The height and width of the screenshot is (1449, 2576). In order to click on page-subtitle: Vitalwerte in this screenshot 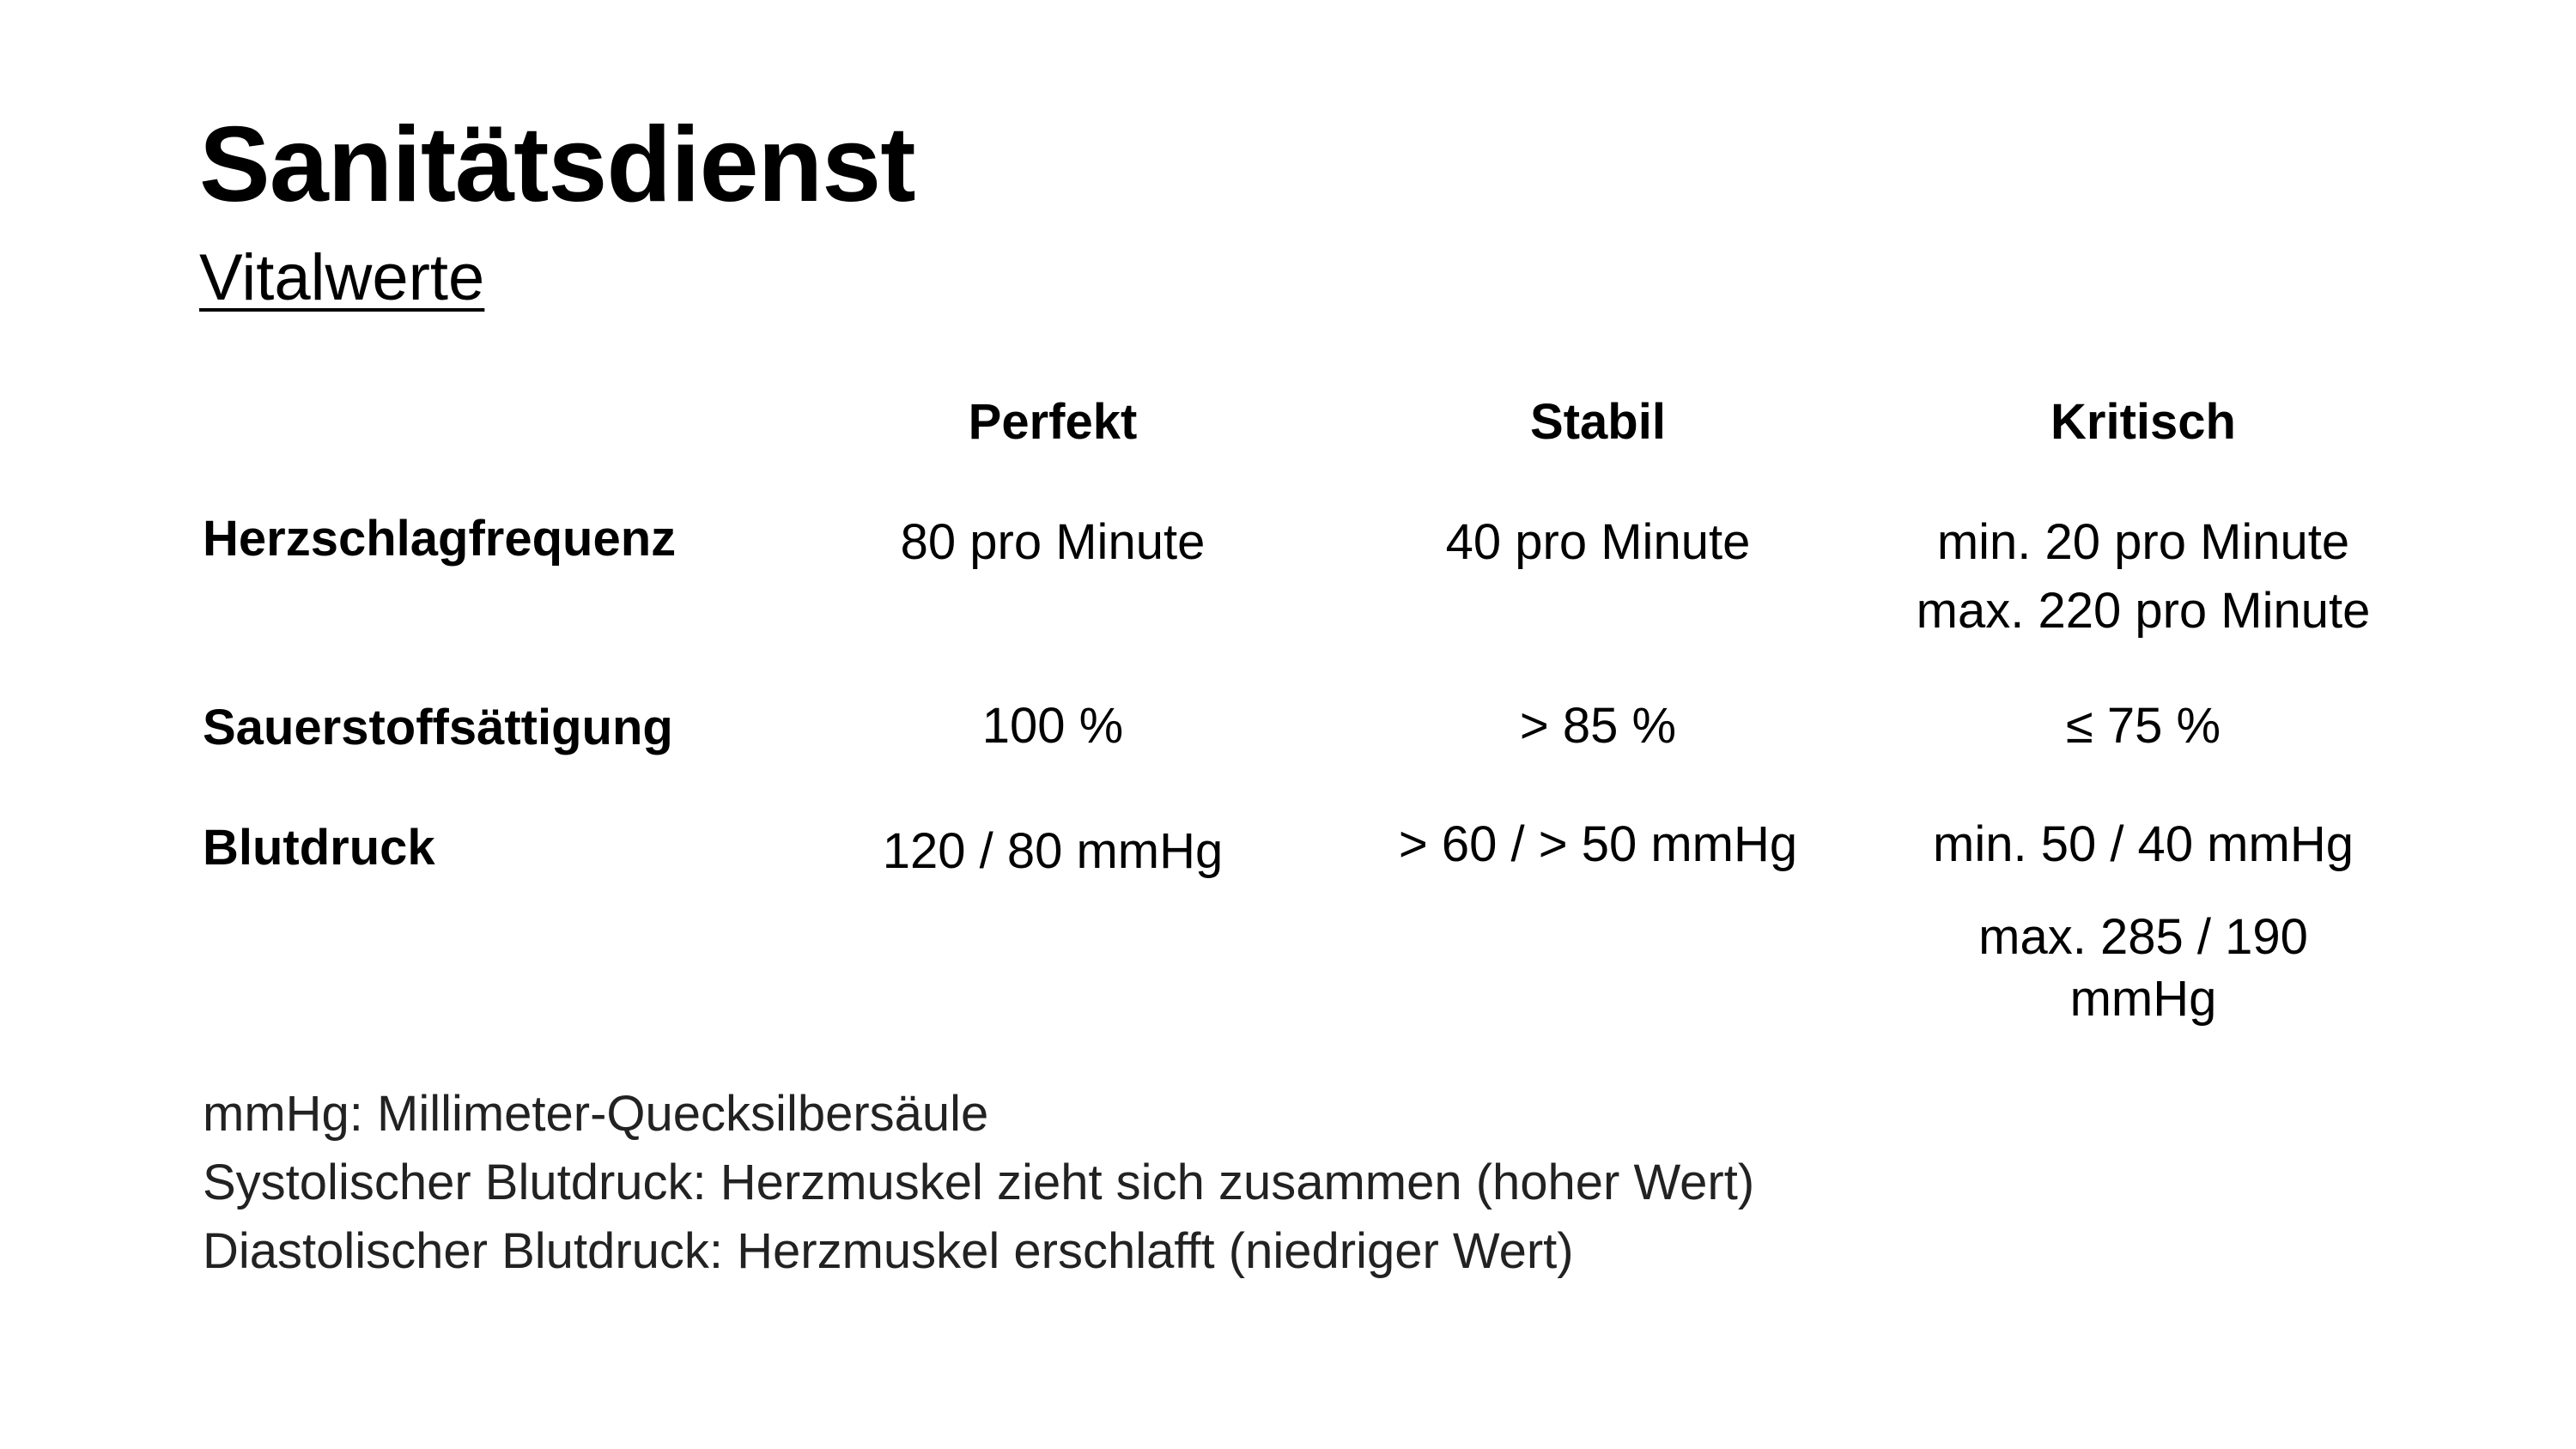, I will do `click(342, 277)`.